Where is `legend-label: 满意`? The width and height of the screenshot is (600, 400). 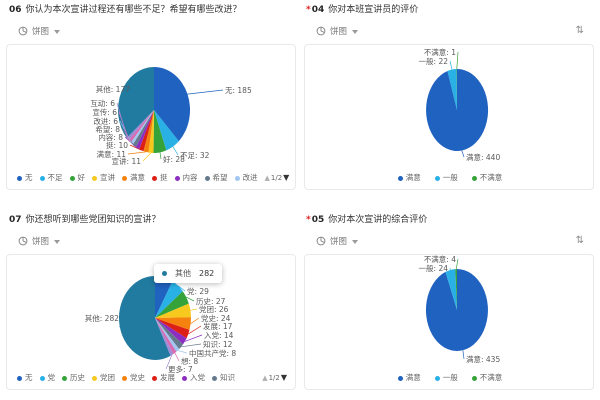 legend-label: 满意 is located at coordinates (137, 177).